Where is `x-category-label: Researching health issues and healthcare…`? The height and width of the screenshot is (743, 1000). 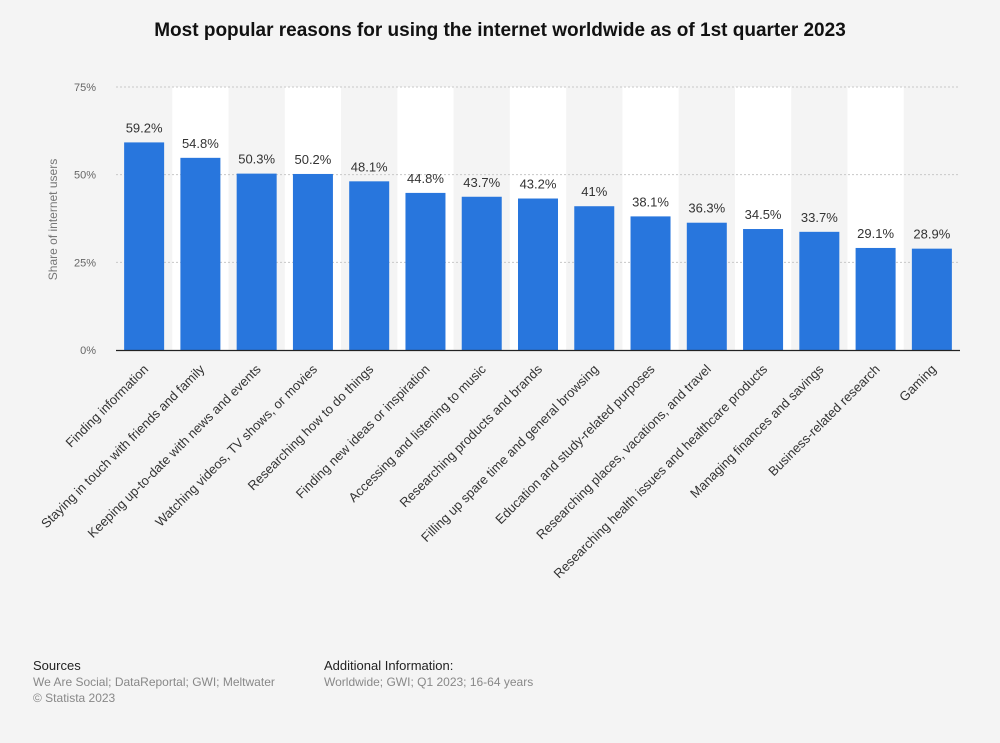
x-category-label: Researching health issues and healthcare… is located at coordinates (661, 471).